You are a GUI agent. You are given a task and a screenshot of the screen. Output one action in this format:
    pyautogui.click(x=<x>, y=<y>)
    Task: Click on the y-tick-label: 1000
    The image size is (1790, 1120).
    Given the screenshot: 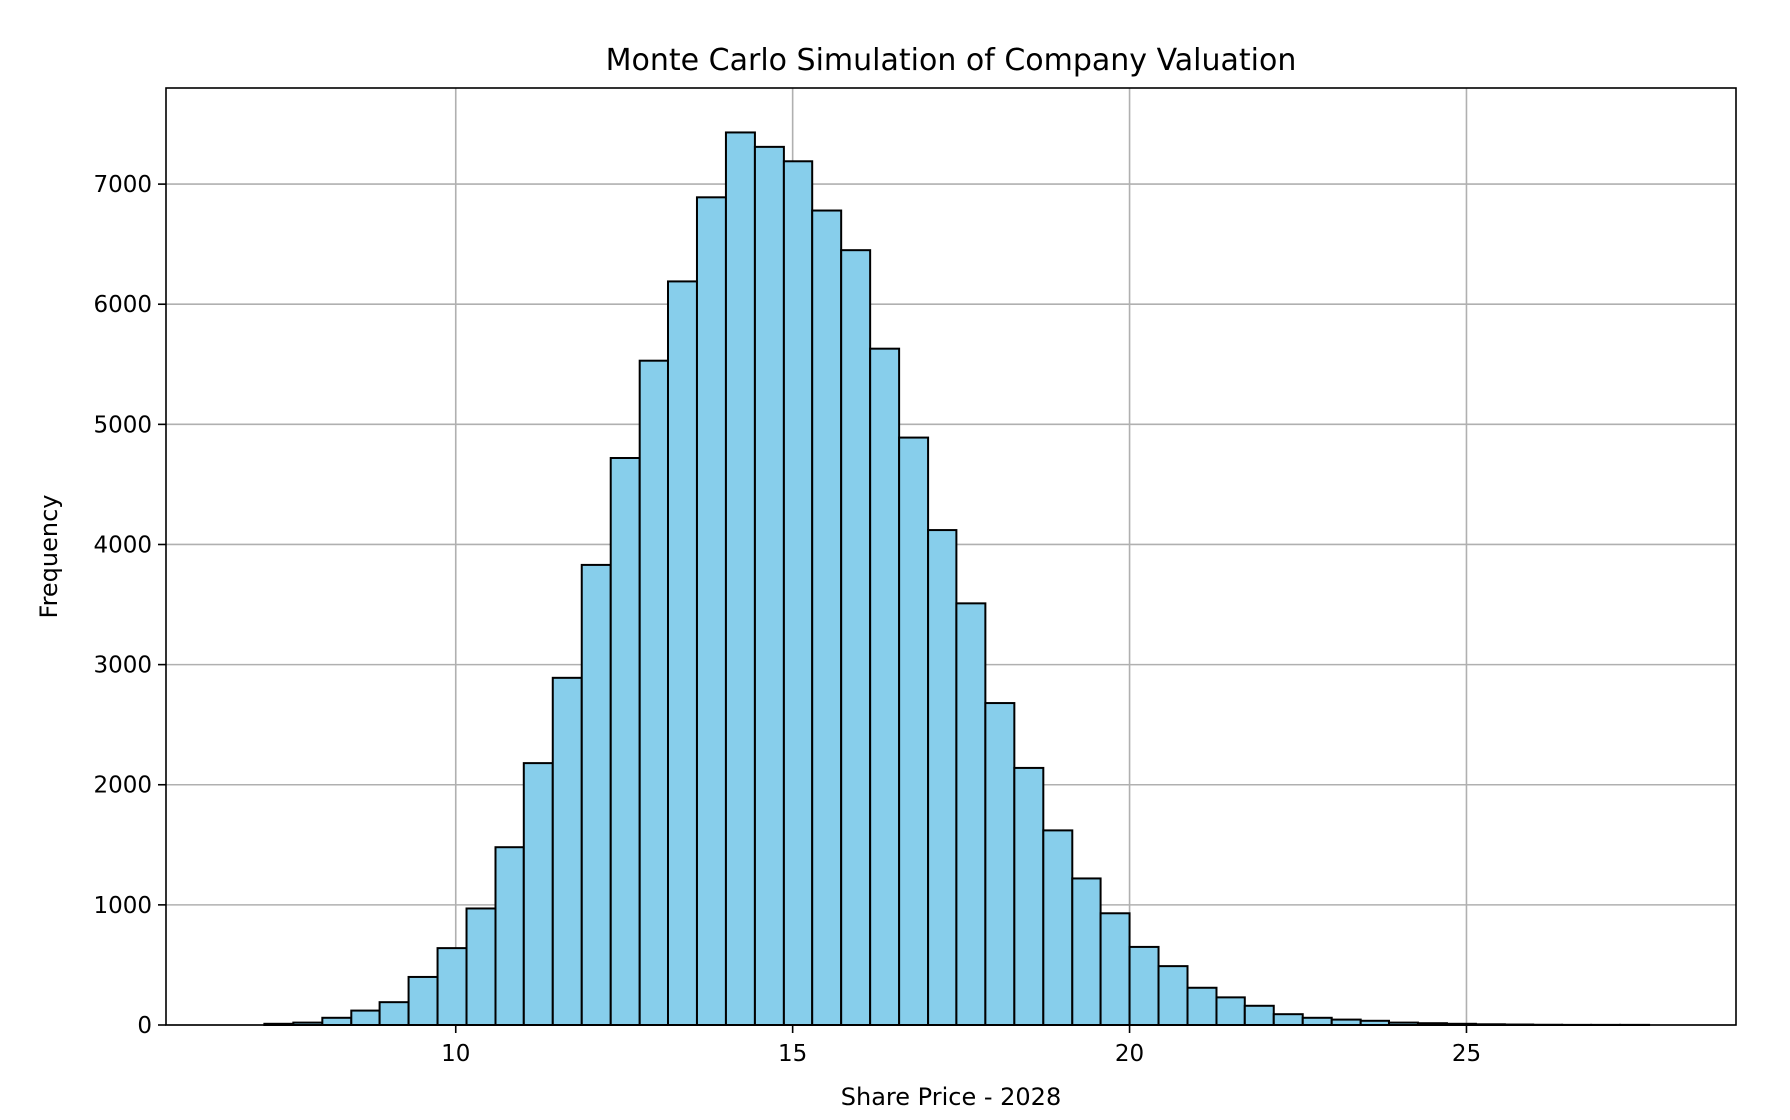 What is the action you would take?
    pyautogui.click(x=122, y=906)
    